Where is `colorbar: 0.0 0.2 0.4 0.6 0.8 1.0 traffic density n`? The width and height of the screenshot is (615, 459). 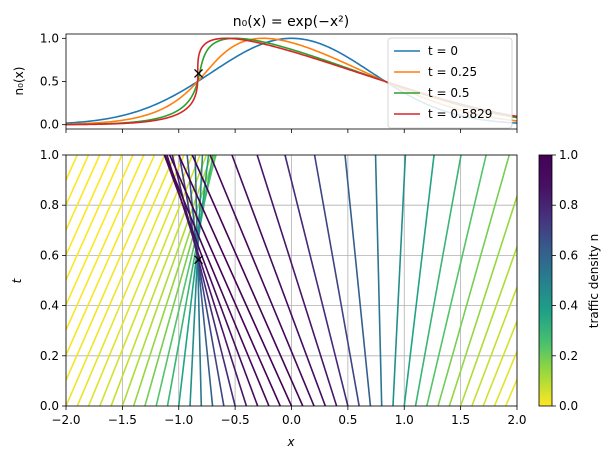 colorbar: 0.0 0.2 0.4 0.6 0.8 1.0 traffic density n is located at coordinates (569, 280).